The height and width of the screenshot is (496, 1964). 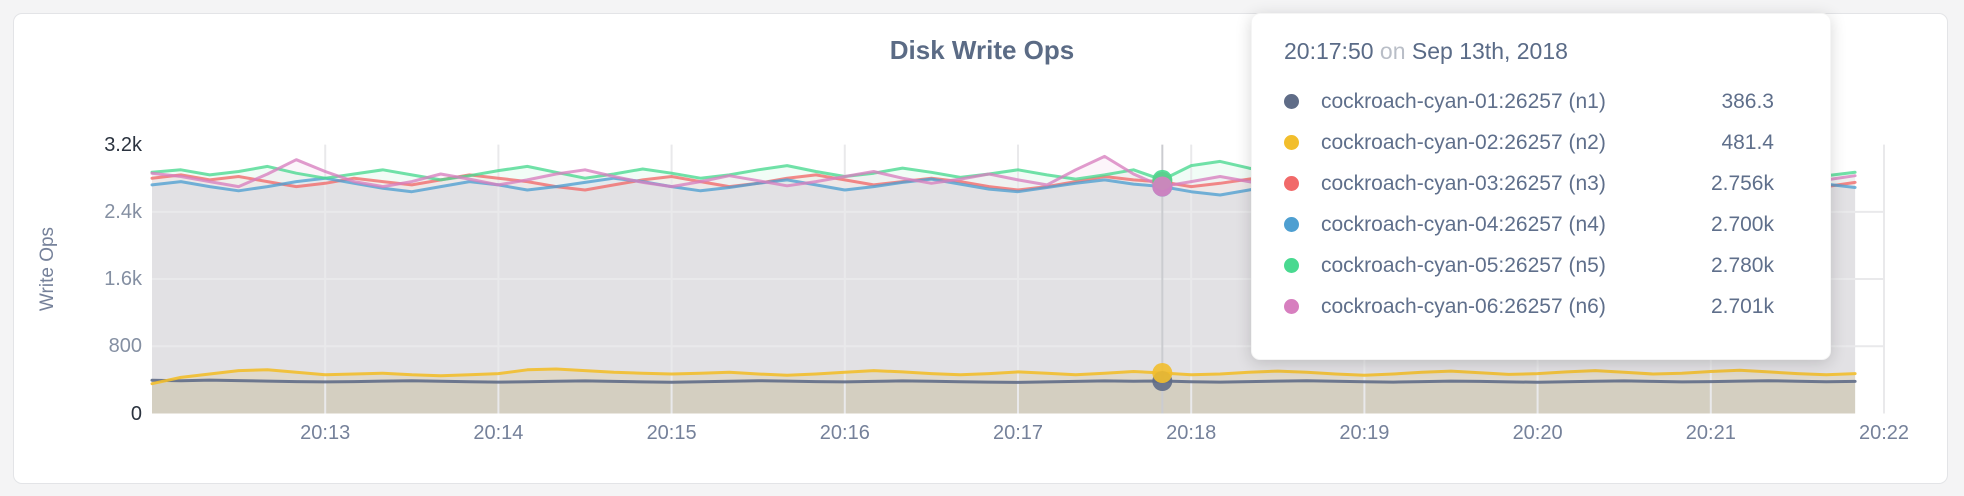 I want to click on x-tick-label: 20:22, so click(x=1884, y=433).